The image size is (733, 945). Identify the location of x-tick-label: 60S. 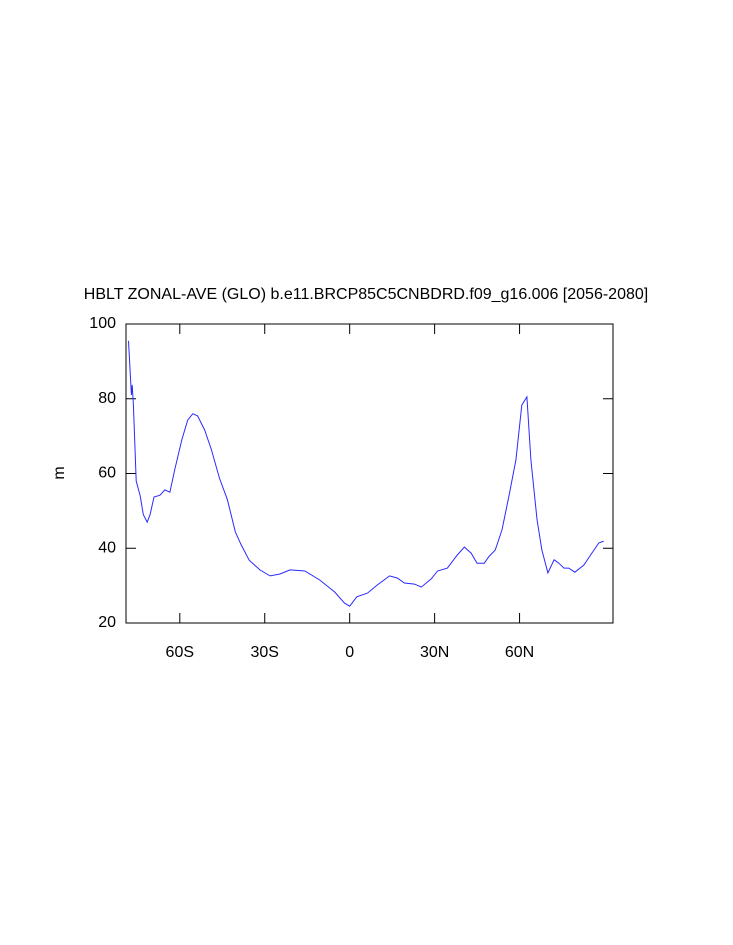
(180, 652).